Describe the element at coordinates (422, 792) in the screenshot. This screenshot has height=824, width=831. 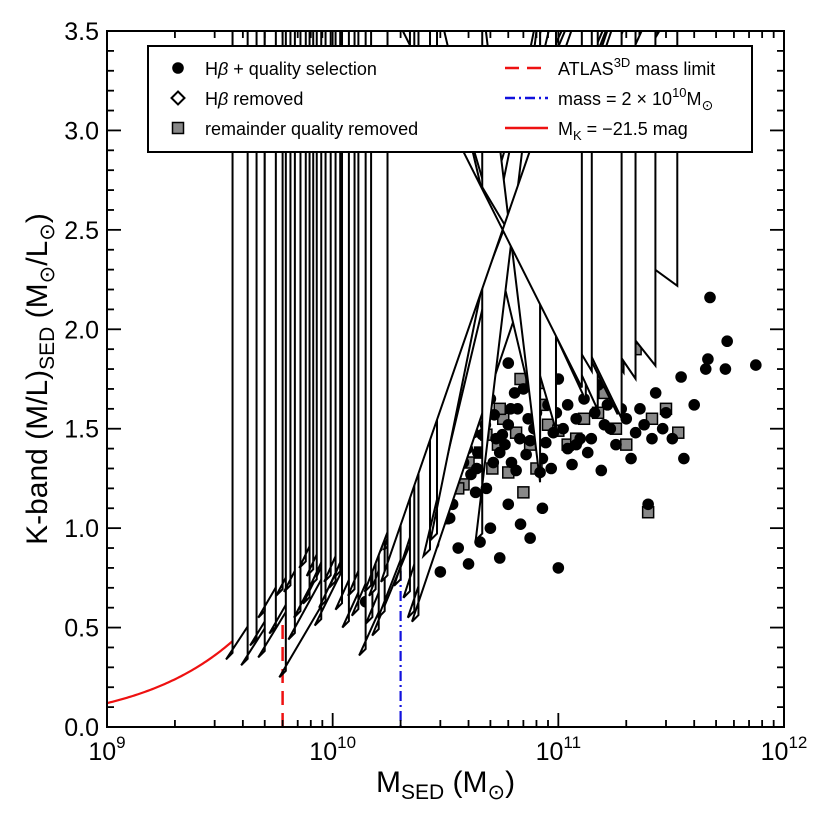
I see `x-title-sub: SED` at that location.